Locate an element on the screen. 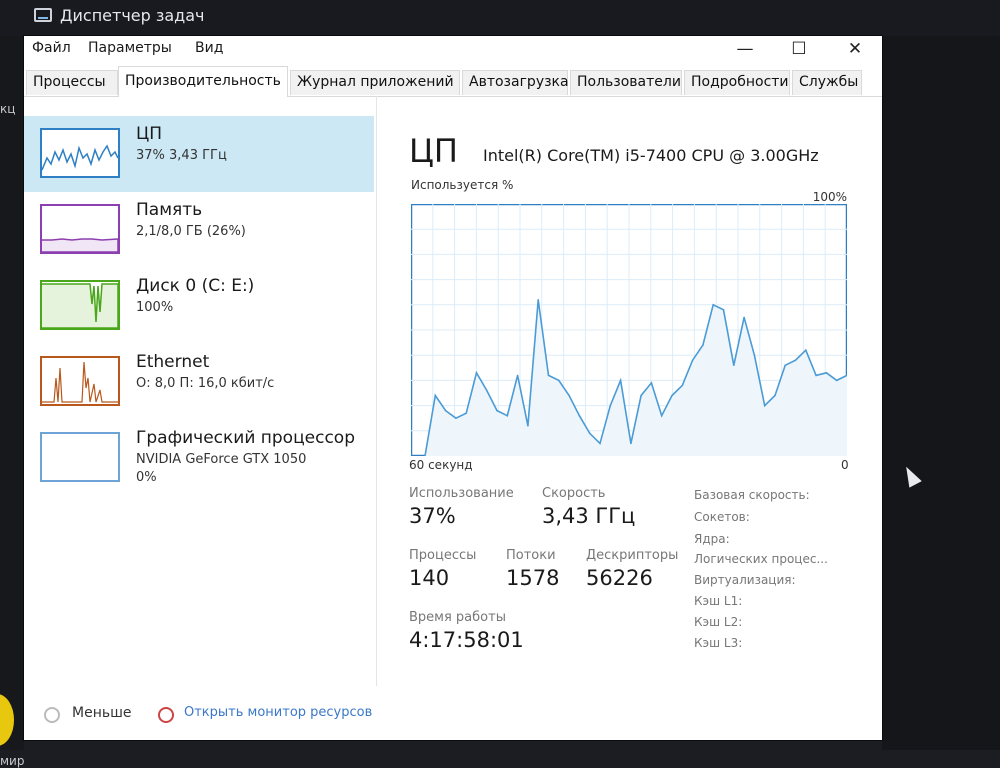  disk-item-title: Диск 0 (C: E:) is located at coordinates (195, 286).